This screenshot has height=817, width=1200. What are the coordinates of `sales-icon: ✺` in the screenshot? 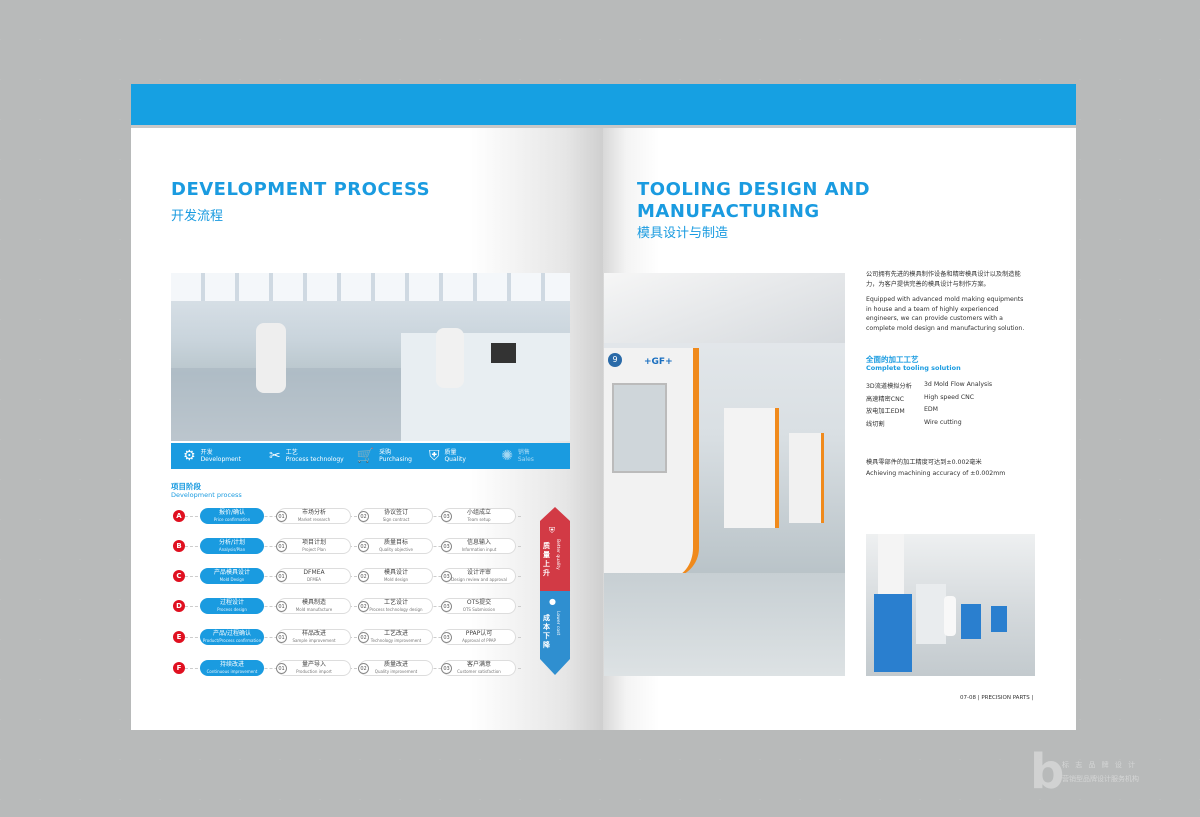 It's located at (507, 456).